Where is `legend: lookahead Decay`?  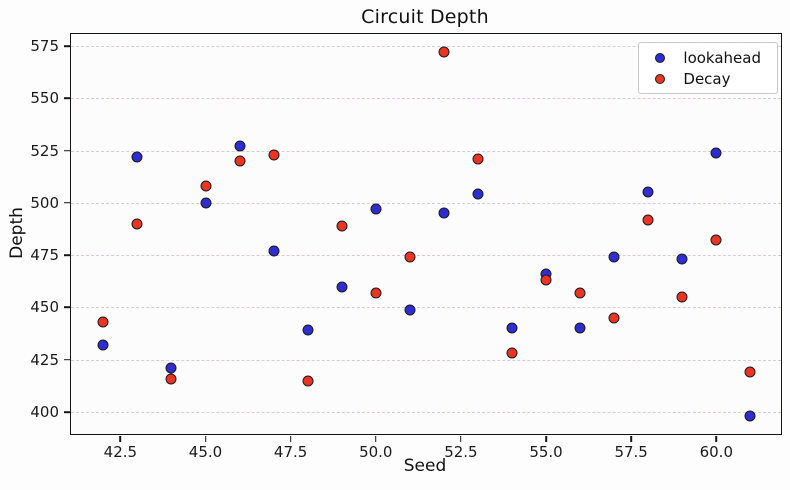 legend: lookahead Decay is located at coordinates (708, 68).